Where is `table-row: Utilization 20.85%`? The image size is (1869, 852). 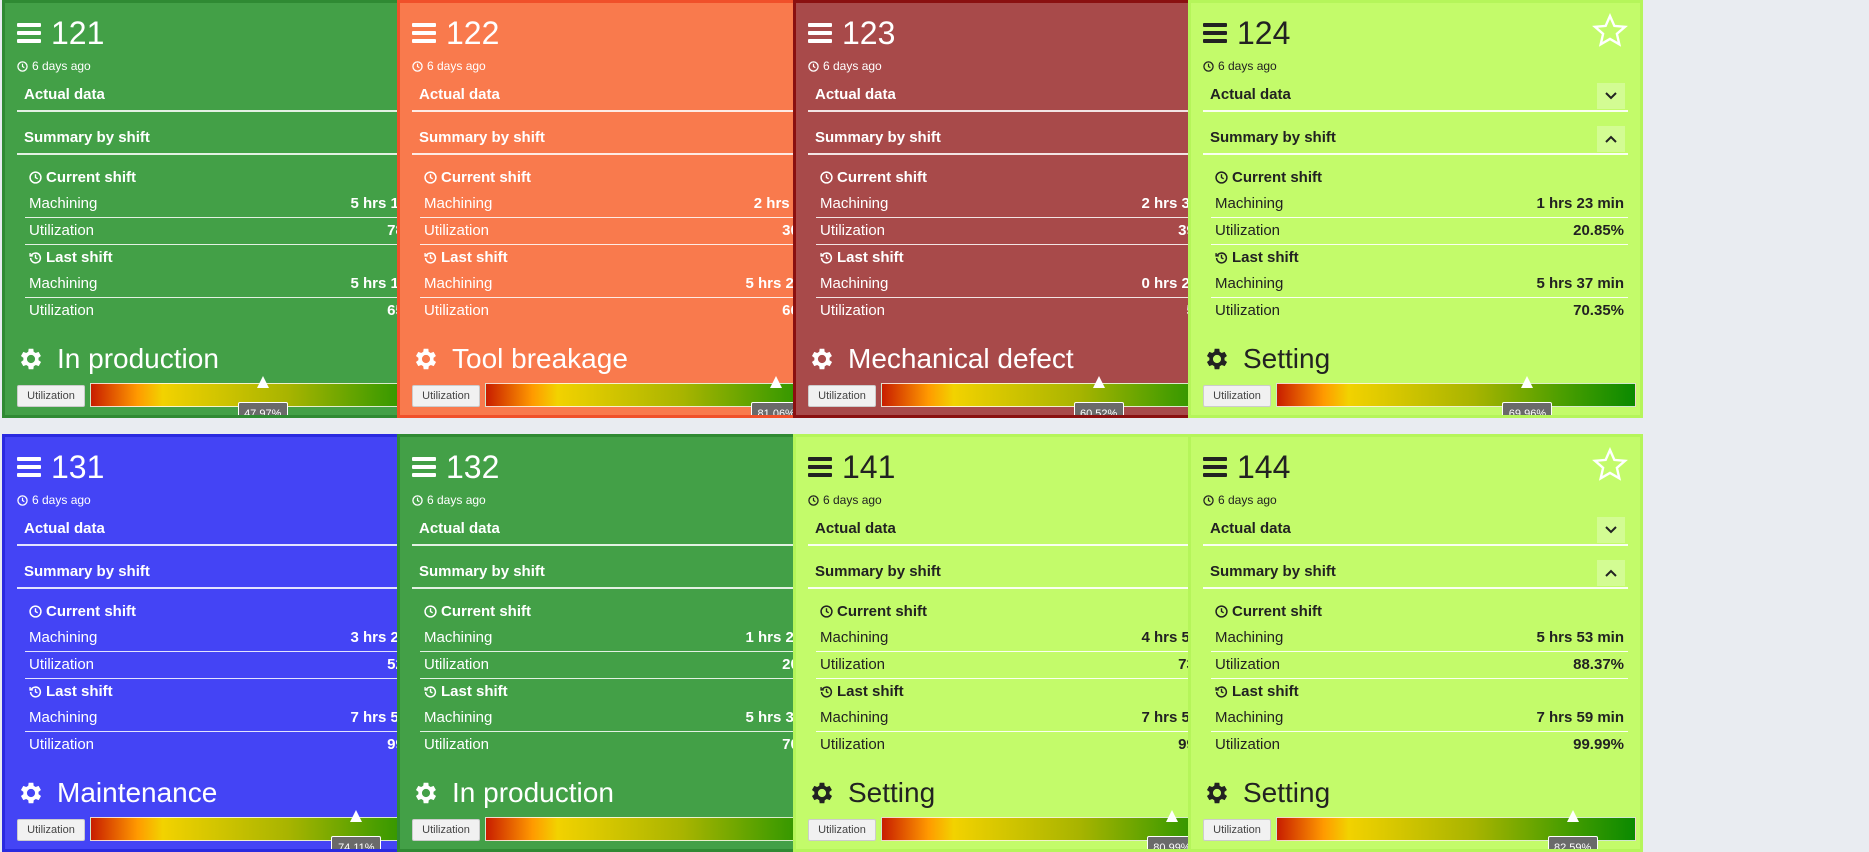 table-row: Utilization 20.85% is located at coordinates (1419, 231).